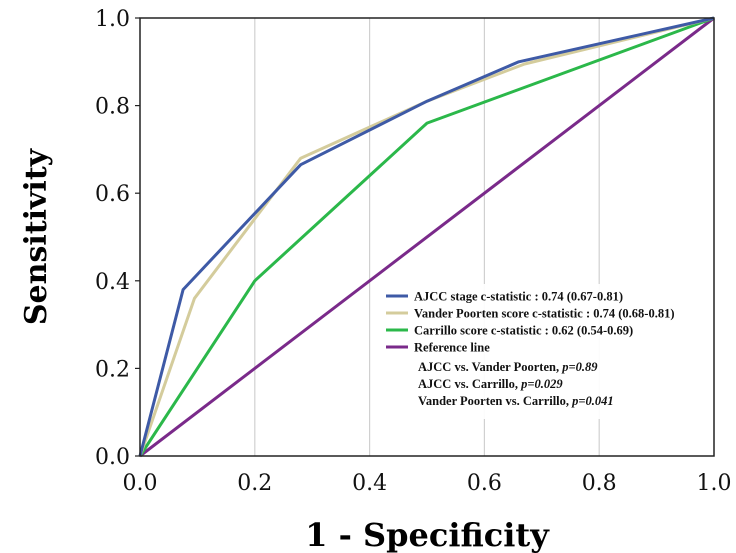  Describe the element at coordinates (112, 282) in the screenshot. I see `y-tick-label: 0.4` at that location.